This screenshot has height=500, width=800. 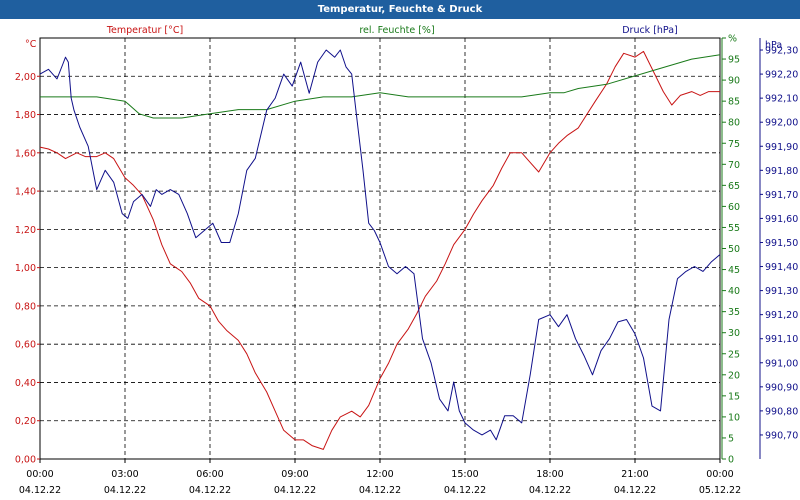 What do you see at coordinates (734, 270) in the screenshot?
I see `humidity-tick-label: 45` at bounding box center [734, 270].